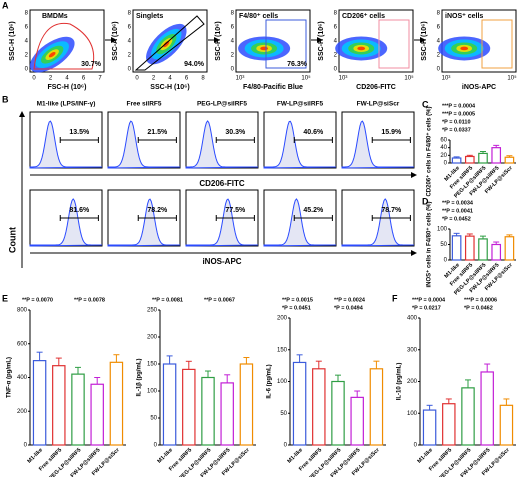 The image size is (520, 477). What do you see at coordinates (443, 148) in the screenshot?
I see `y-tick-label: 40` at bounding box center [443, 148].